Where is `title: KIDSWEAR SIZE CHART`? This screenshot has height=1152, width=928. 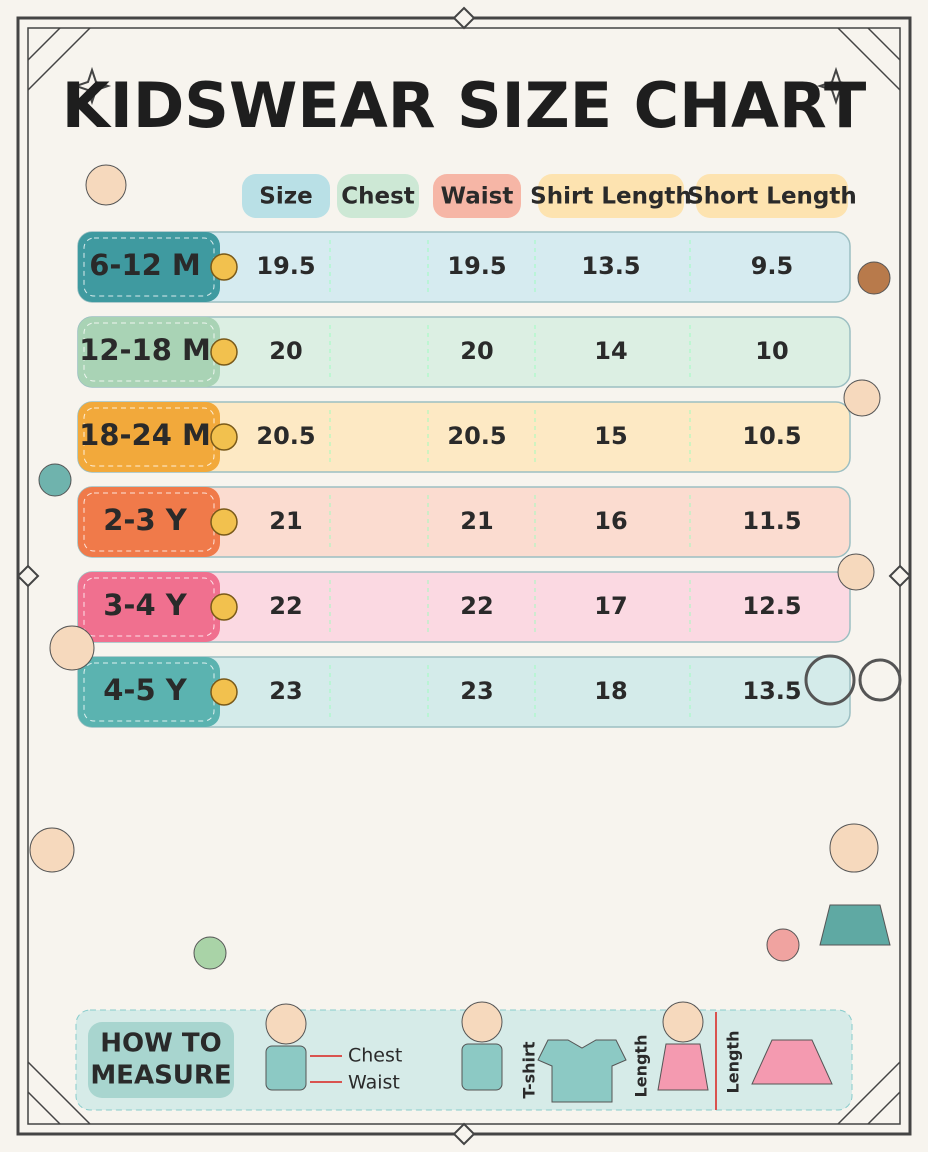 title: KIDSWEAR SIZE CHART is located at coordinates (464, 105).